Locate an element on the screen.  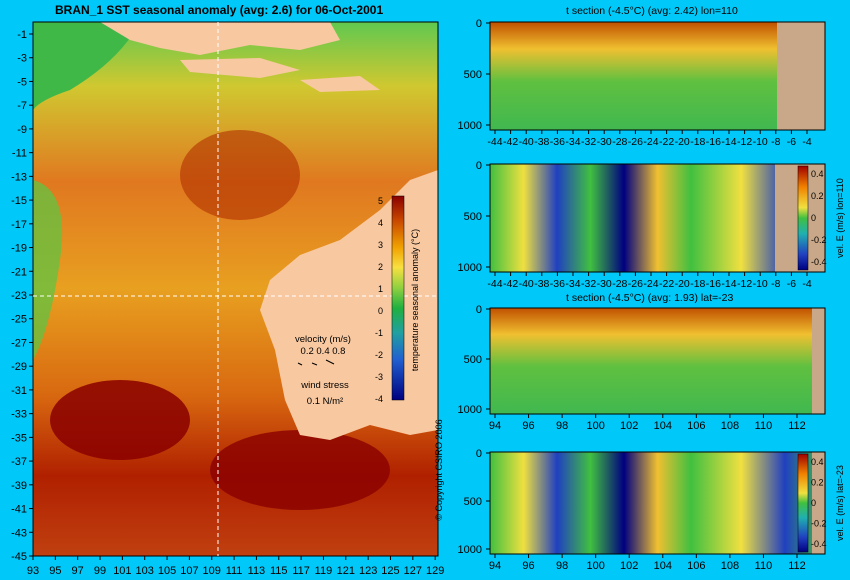
sst-colorbar-tick-label: -3 is located at coordinates (379, 377).